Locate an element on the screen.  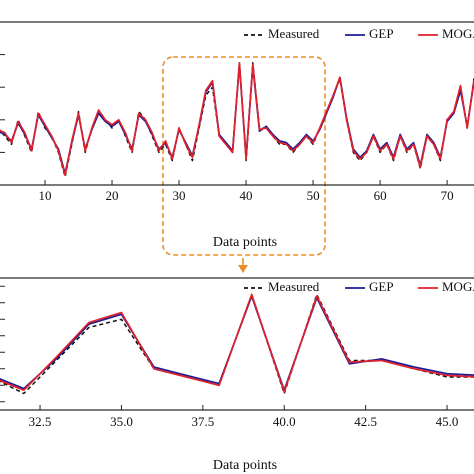
x-tick-label: 60 is located at coordinates (380, 195).